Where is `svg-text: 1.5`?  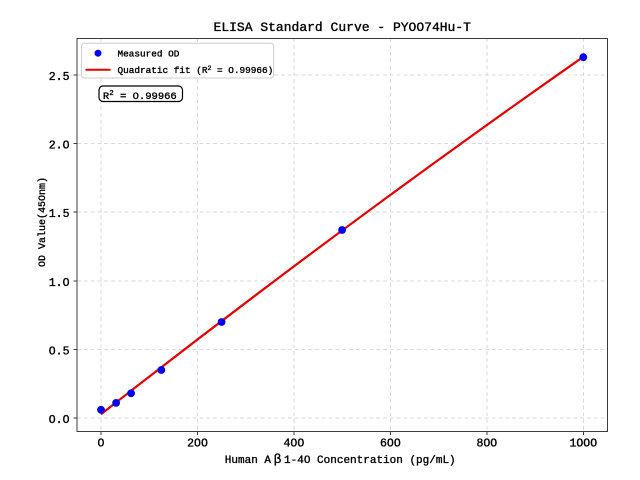
svg-text: 1.5 is located at coordinates (59, 214).